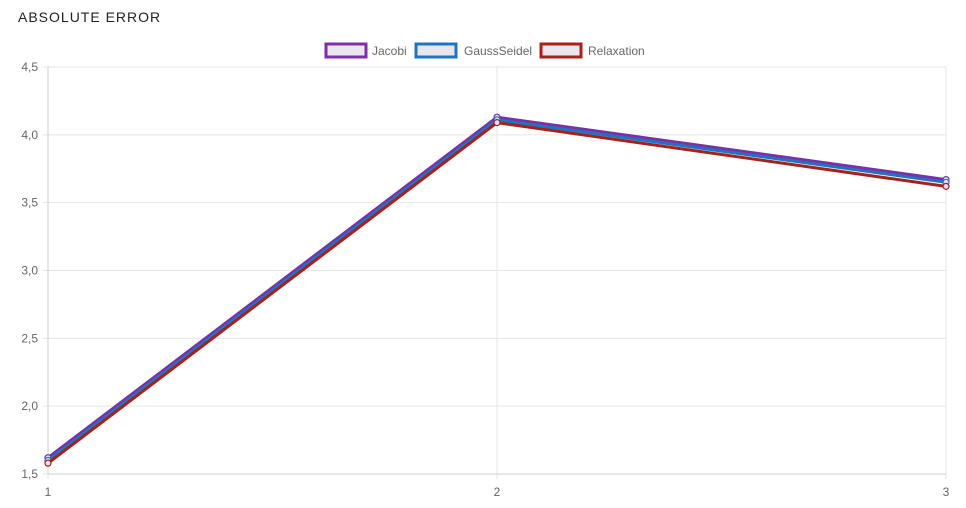  I want to click on y-tick-label: 4,0, so click(29, 135).